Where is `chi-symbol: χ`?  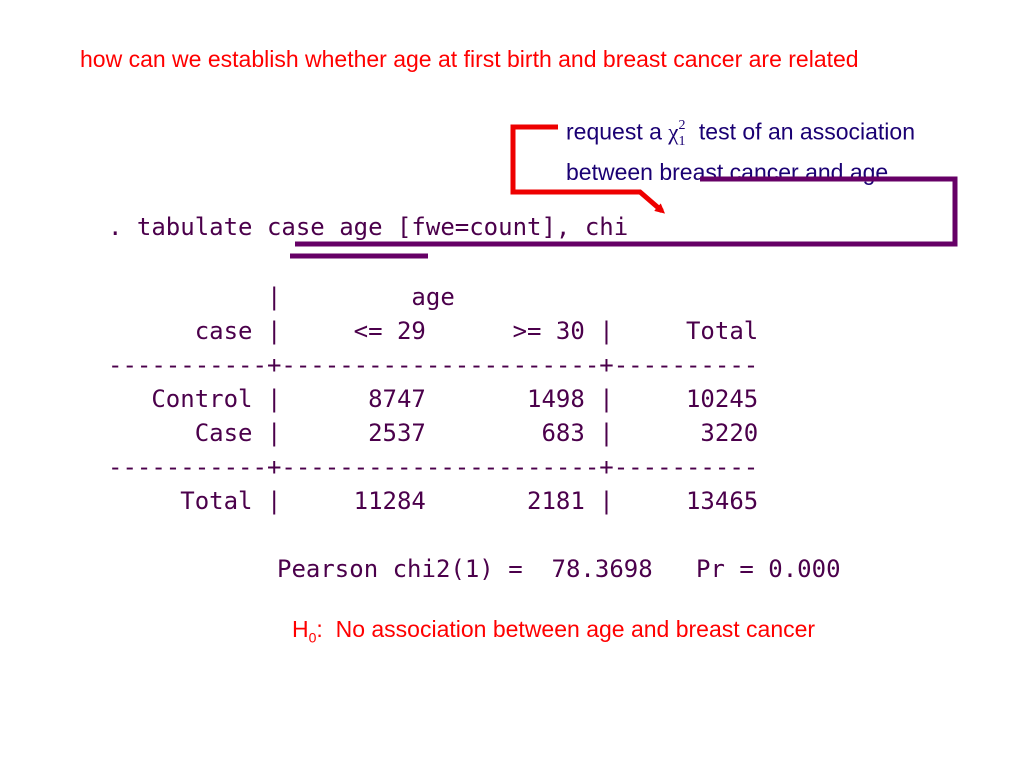 chi-symbol: χ is located at coordinates (673, 132).